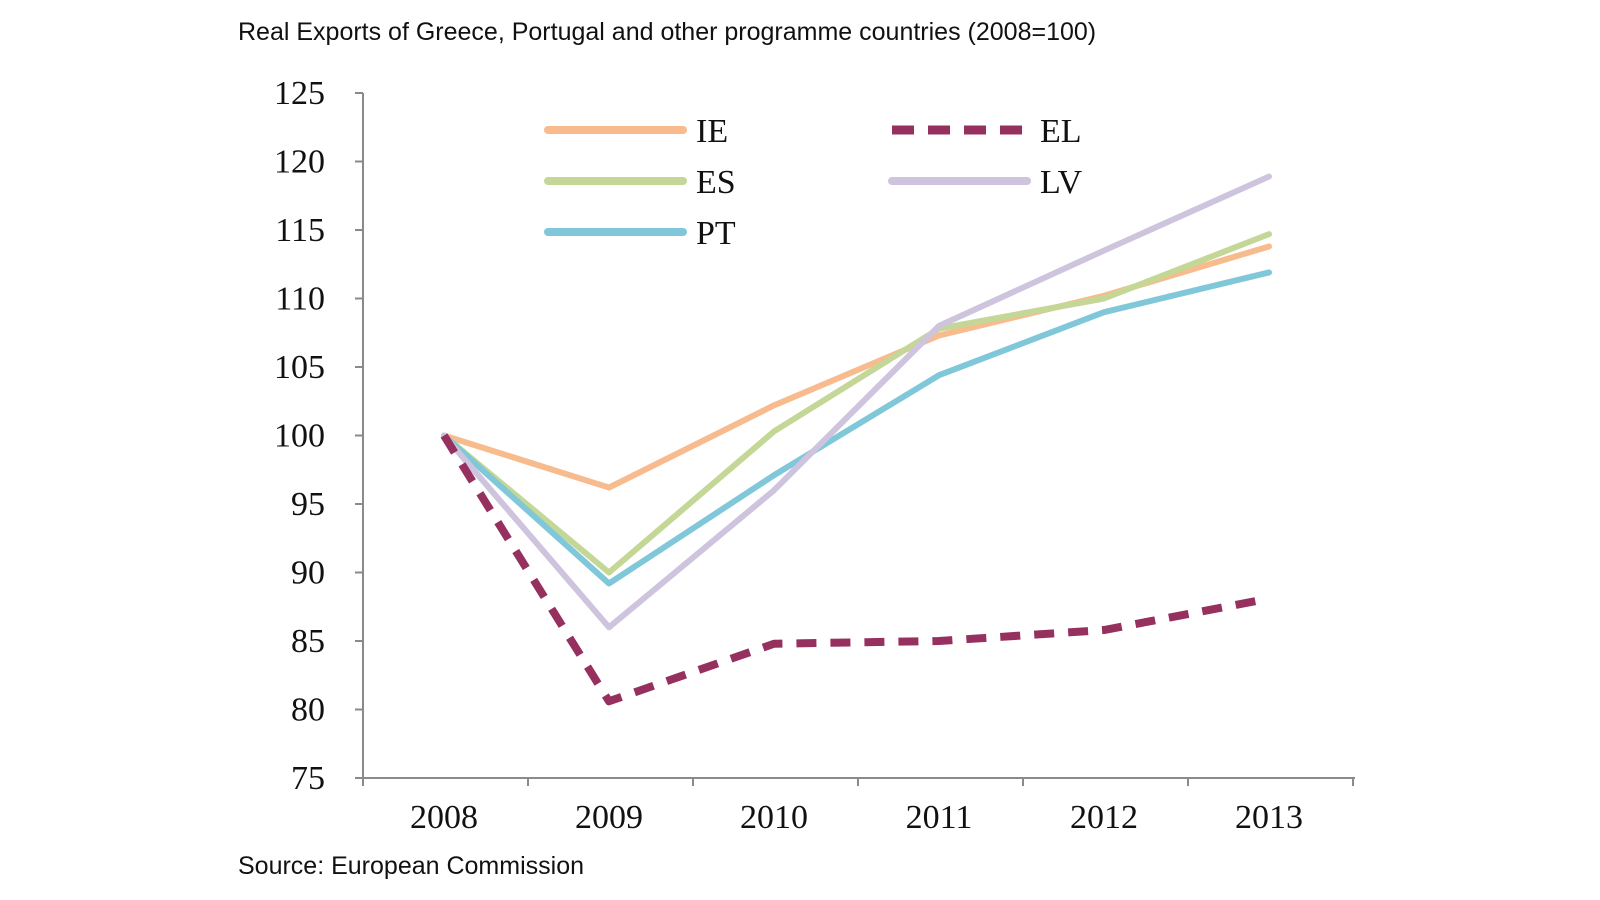 Image resolution: width=1600 pixels, height=900 pixels. What do you see at coordinates (299, 93) in the screenshot?
I see `y-tick-label: 125` at bounding box center [299, 93].